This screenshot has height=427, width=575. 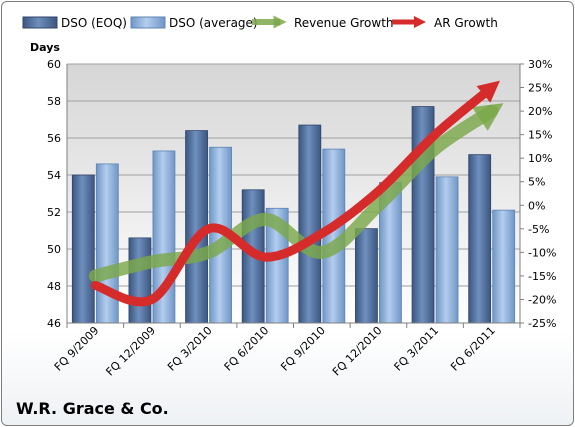 I want to click on x-tick-label-4: FQ 9/2010, so click(x=303, y=349).